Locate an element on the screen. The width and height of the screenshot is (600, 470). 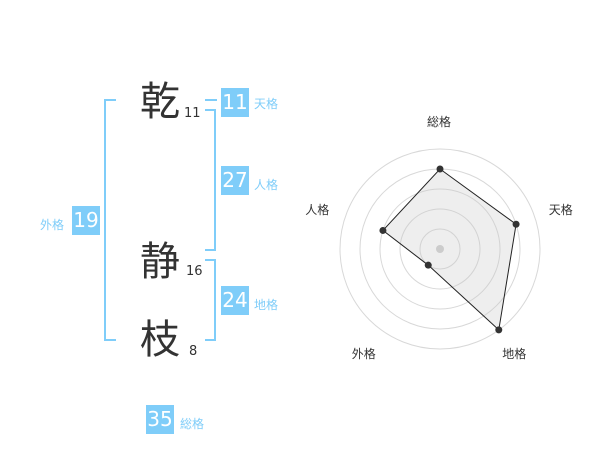
tenkaku-label: 天格 is located at coordinates (266, 104).